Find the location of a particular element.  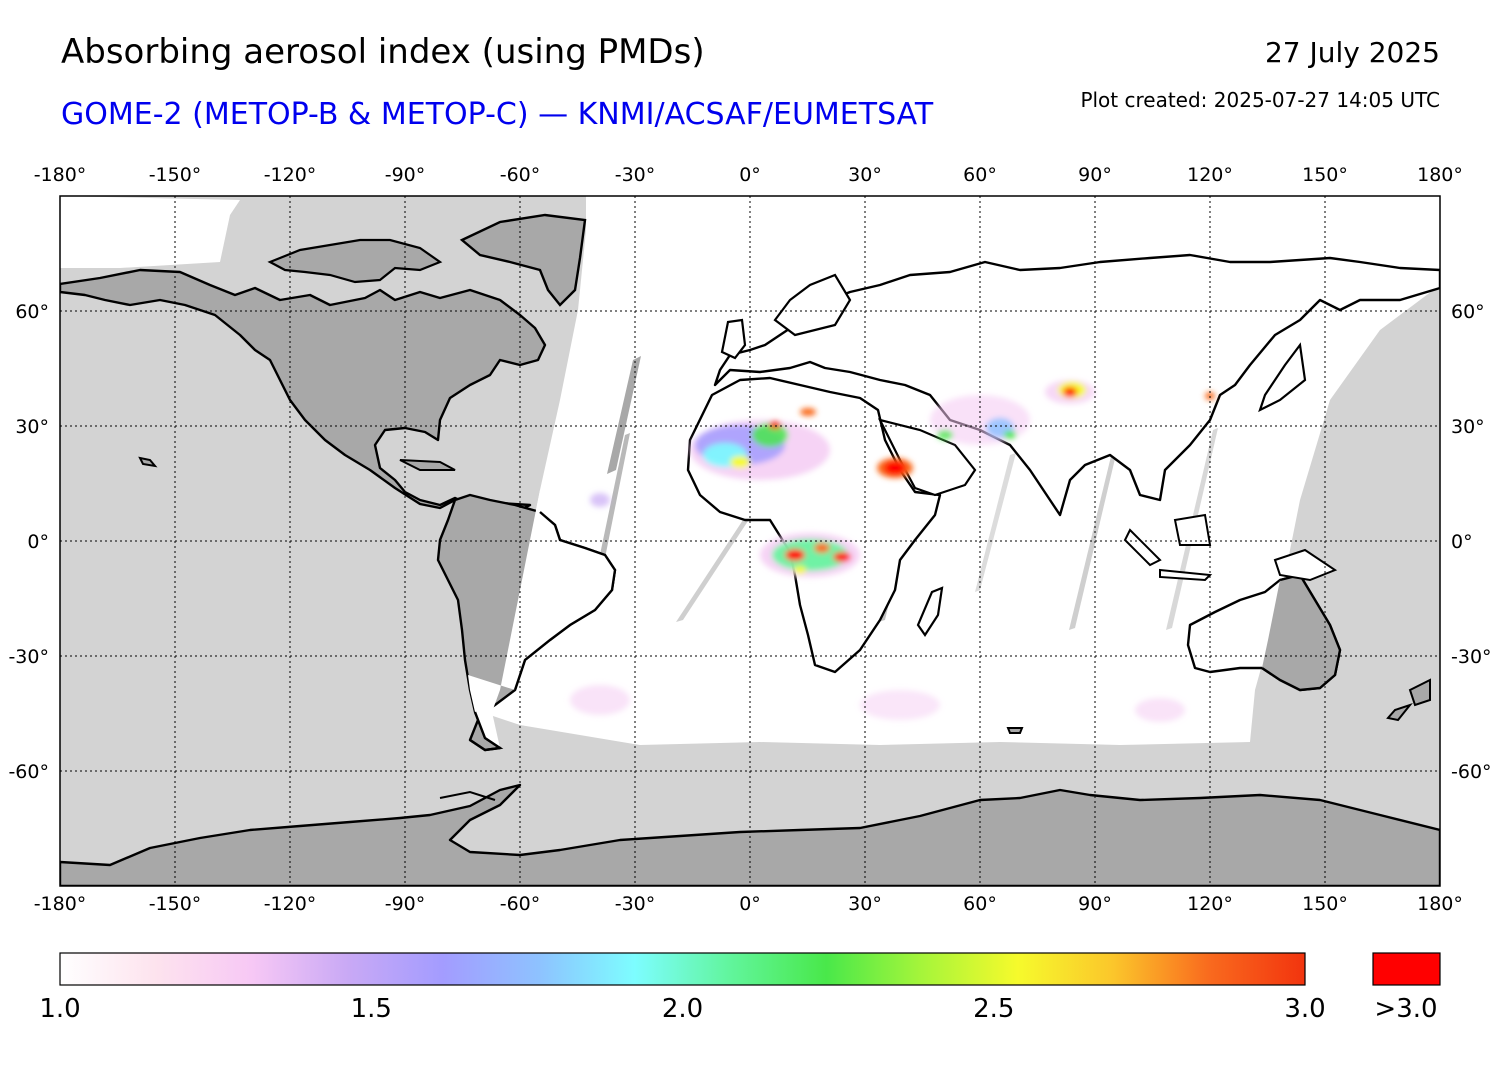

colorbar-tick-label: 2.5 is located at coordinates (994, 1009).